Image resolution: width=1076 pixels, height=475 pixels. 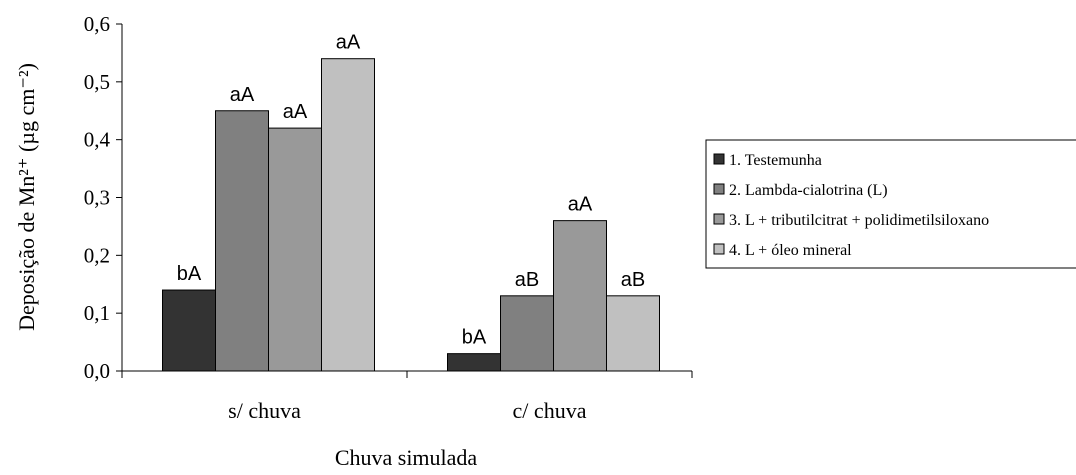 What do you see at coordinates (97, 313) in the screenshot?
I see `y-tick-label: 0,1` at bounding box center [97, 313].